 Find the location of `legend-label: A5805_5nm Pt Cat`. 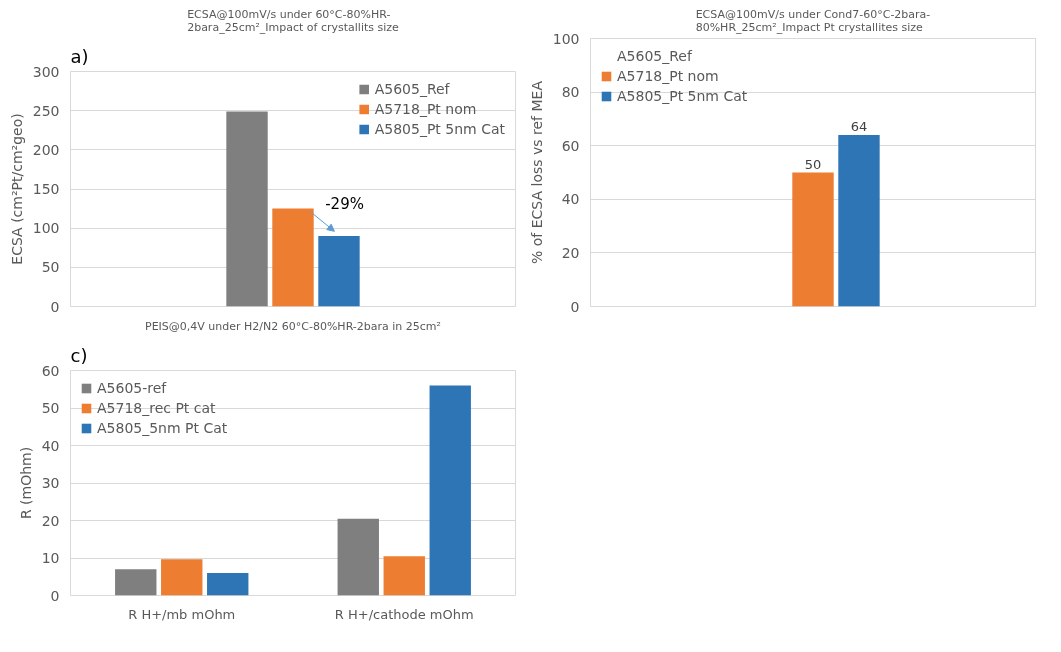

legend-label: A5805_5nm Pt Cat is located at coordinates (162, 428).